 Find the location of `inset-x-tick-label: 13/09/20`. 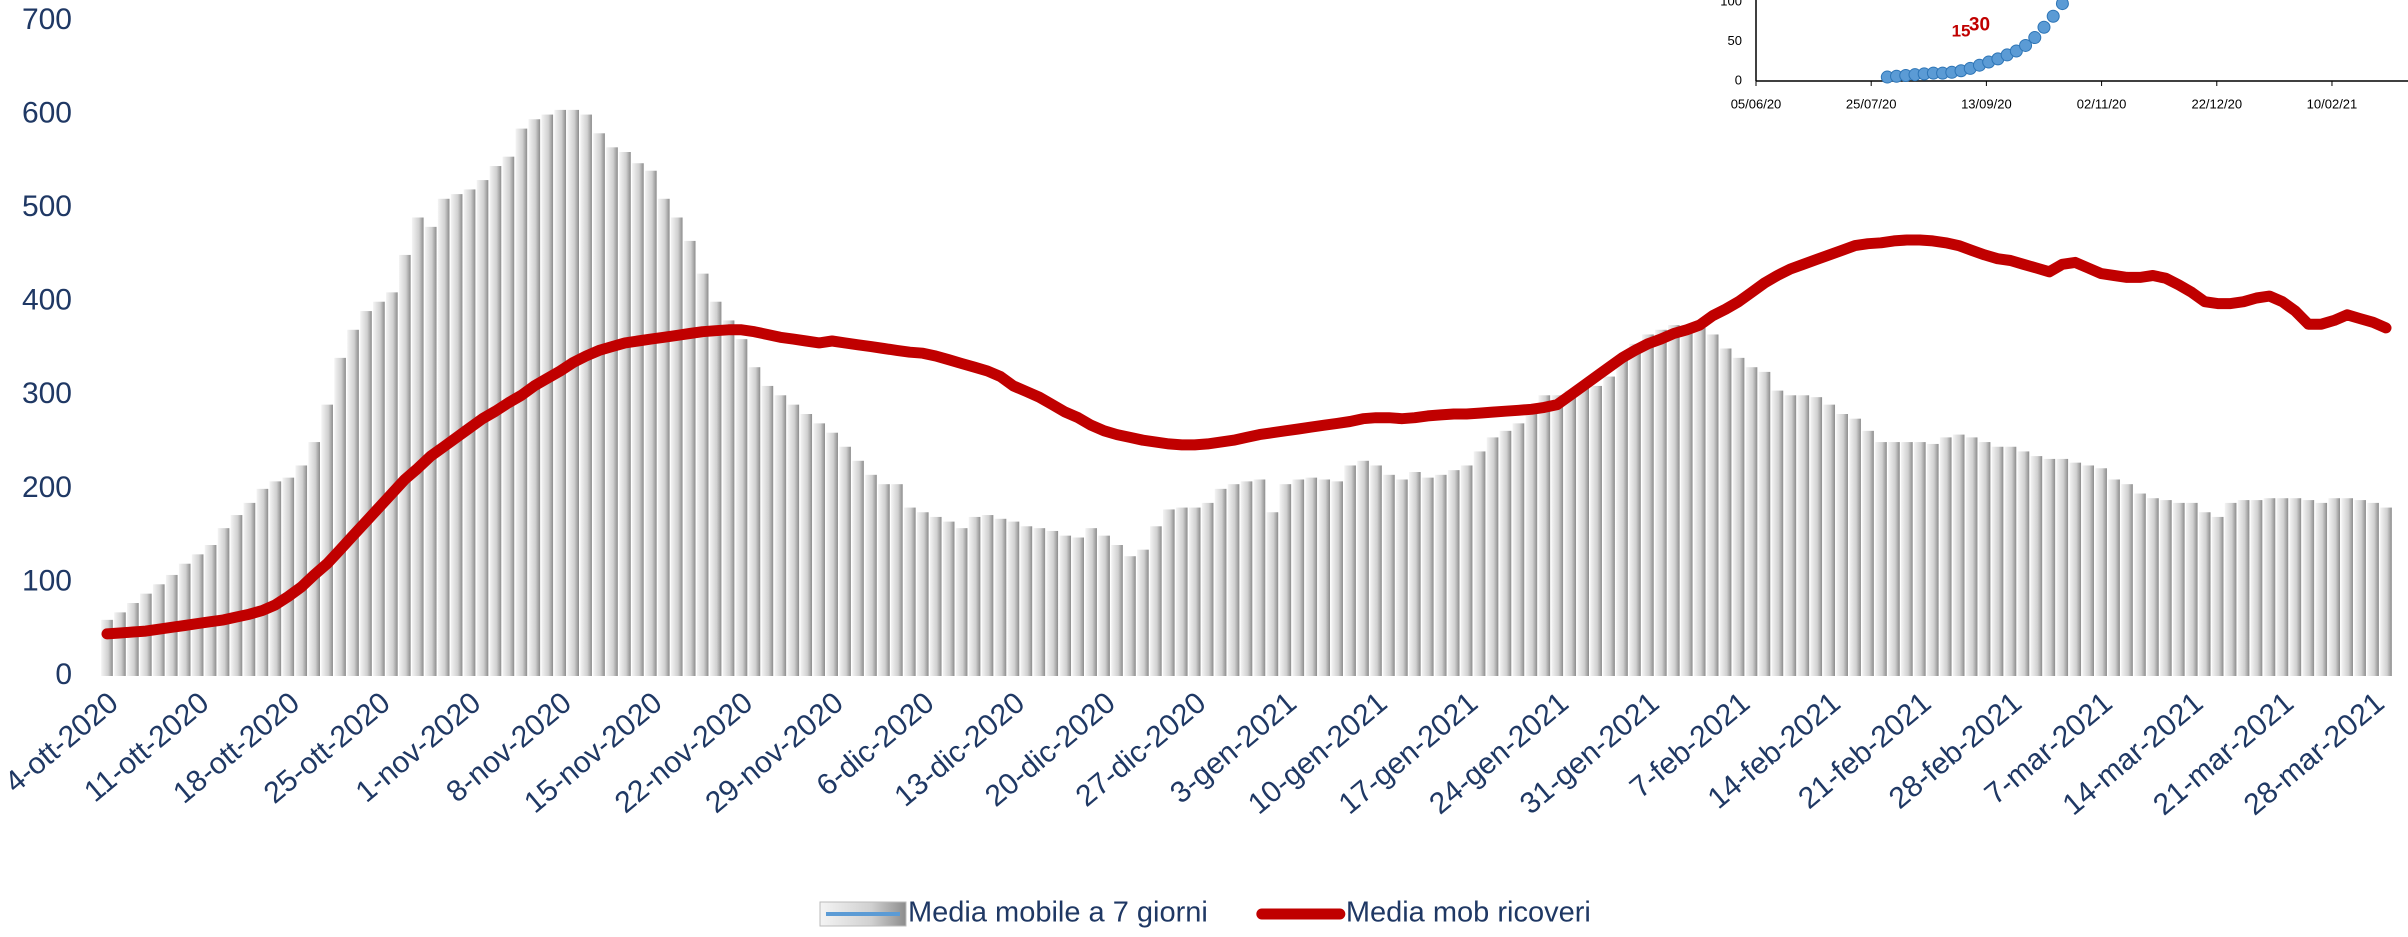

inset-x-tick-label: 13/09/20 is located at coordinates (1986, 103).